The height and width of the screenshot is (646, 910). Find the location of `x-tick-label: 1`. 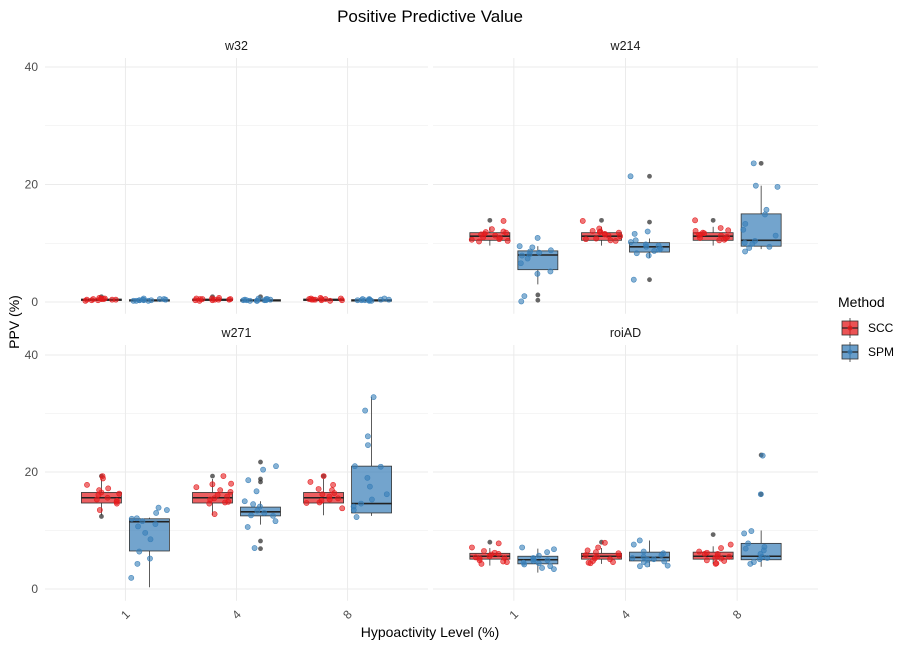

x-tick-label: 1 is located at coordinates (125, 614).